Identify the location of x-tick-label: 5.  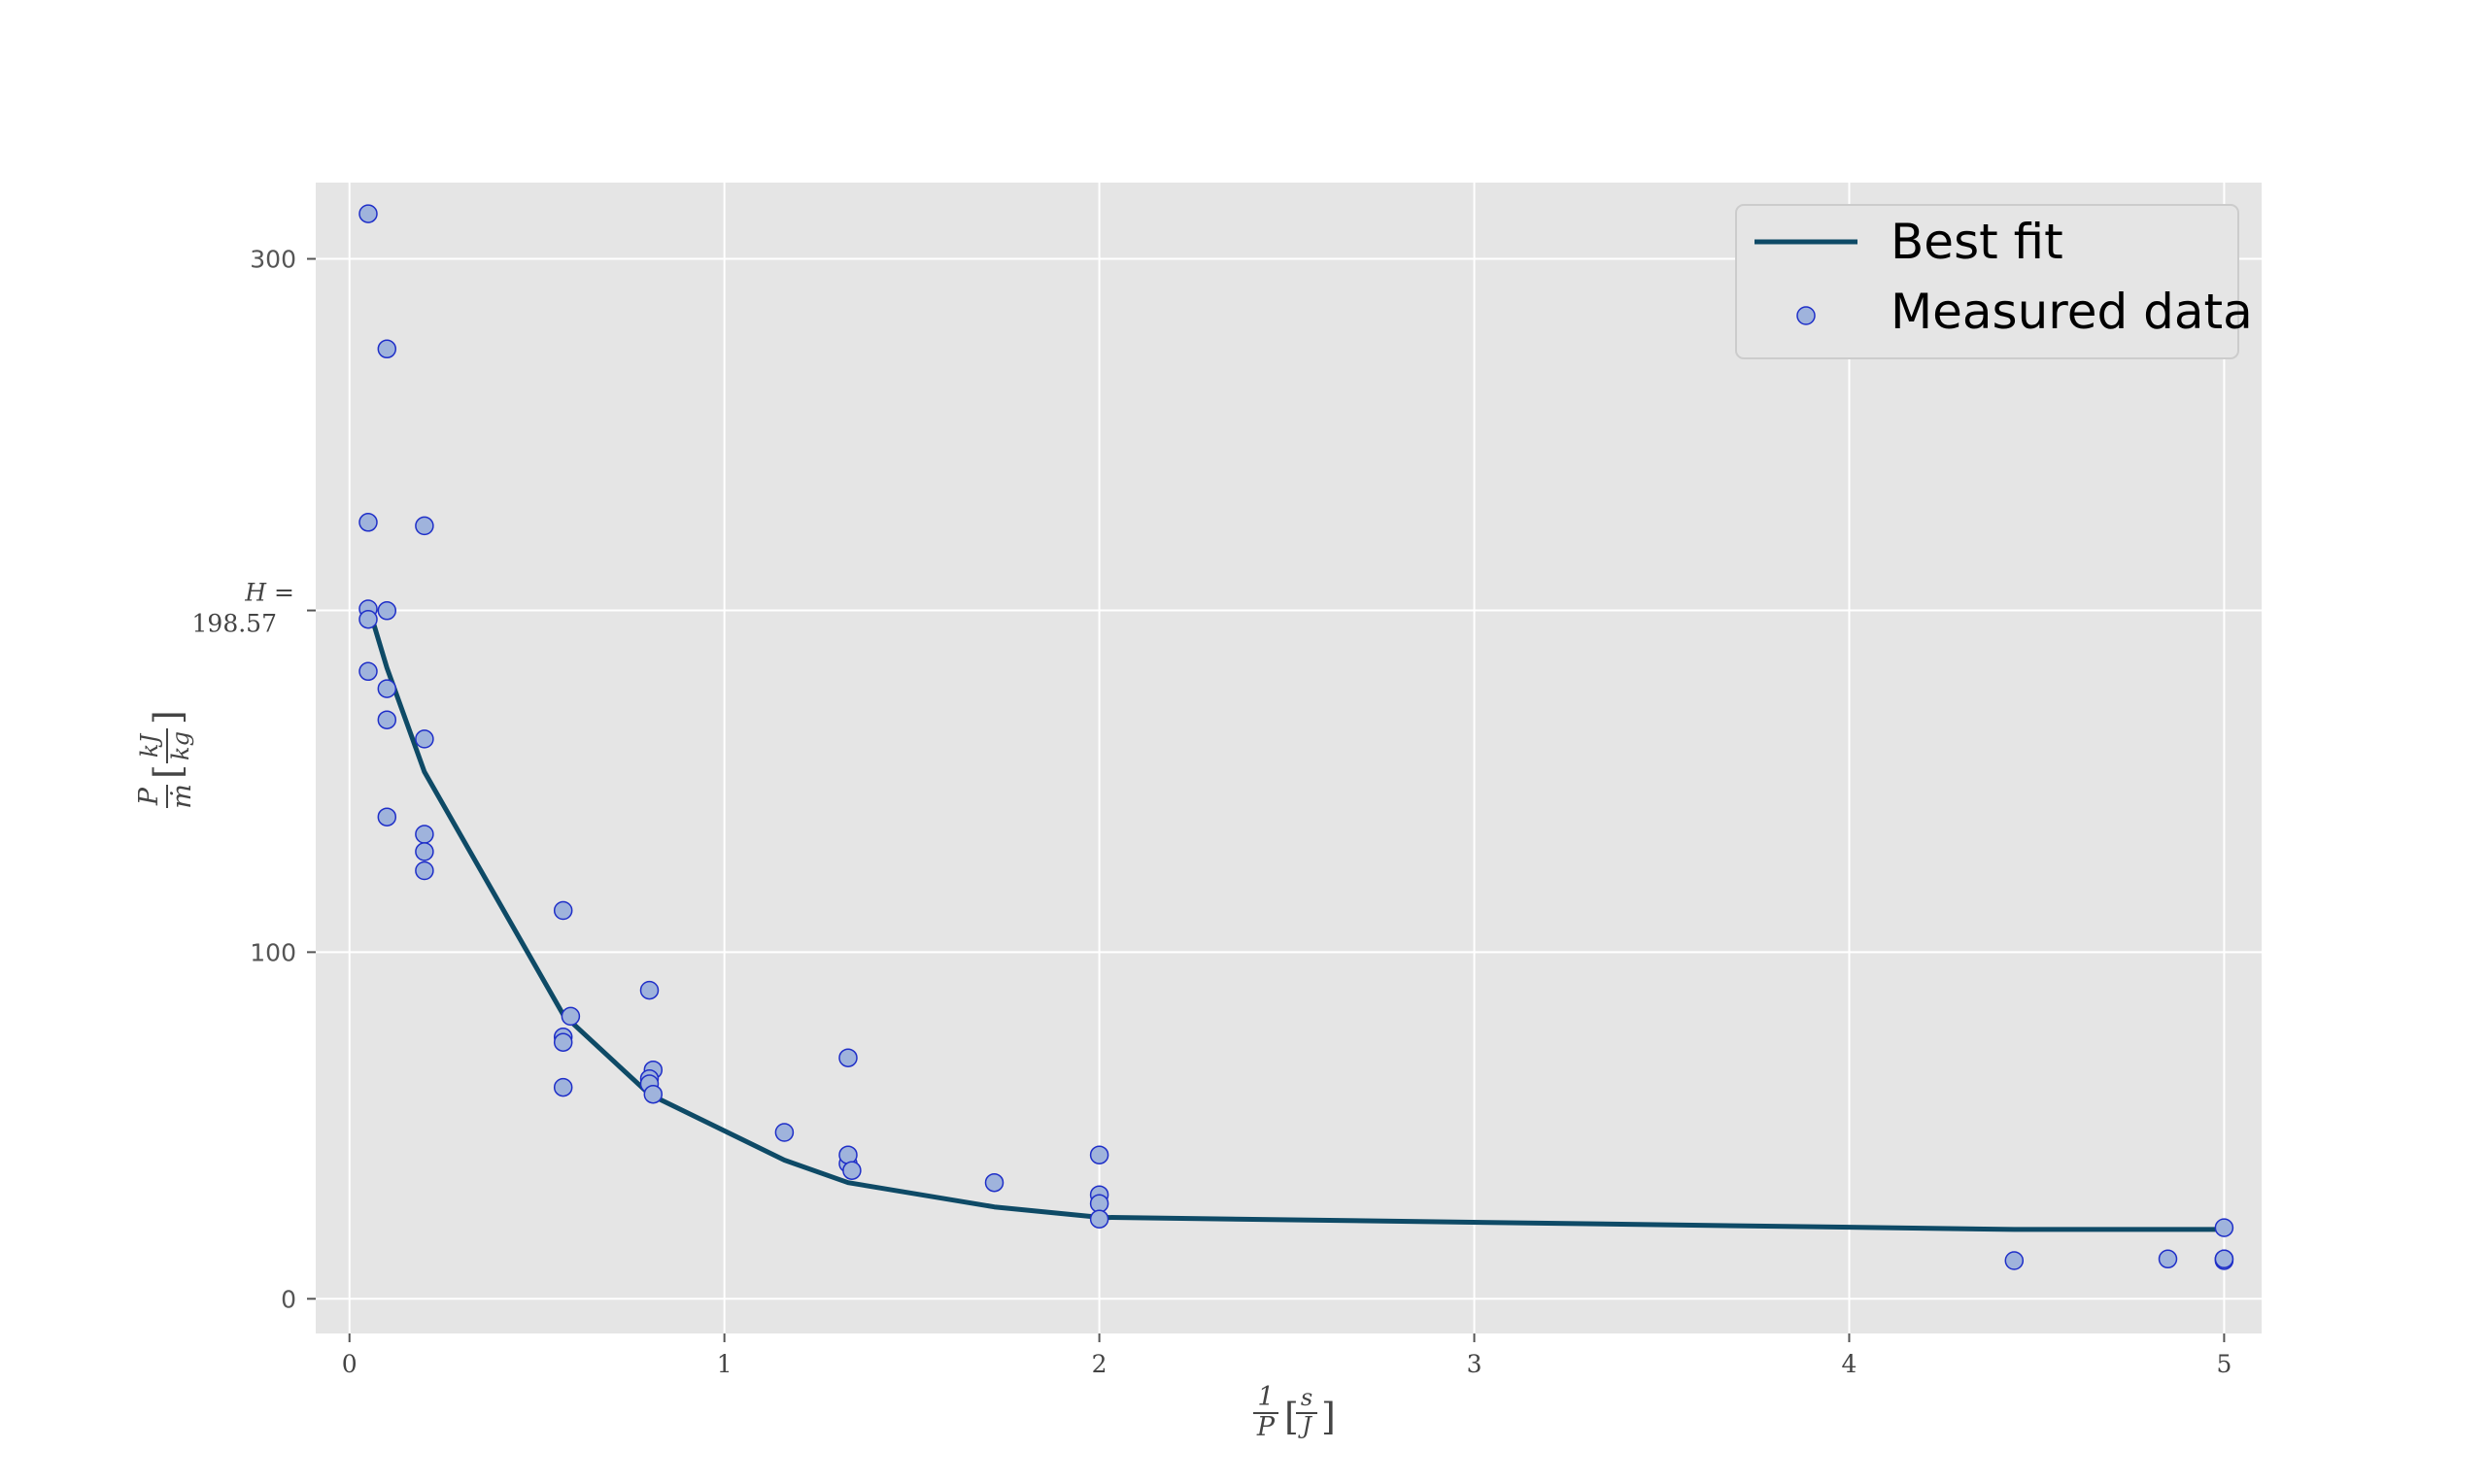
(2223, 1364).